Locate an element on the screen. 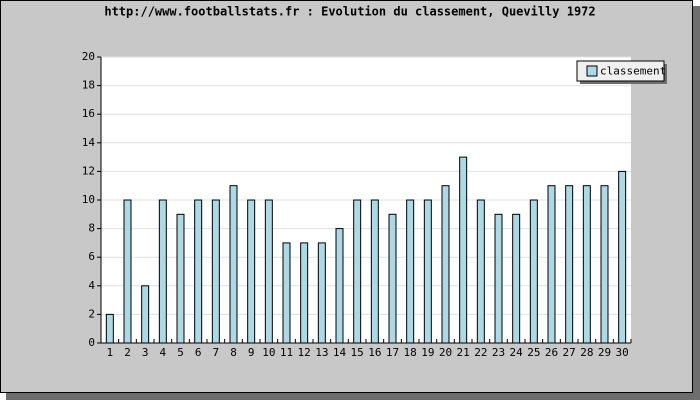 Image resolution: width=700 pixels, height=404 pixels. x-tick-label: 7 is located at coordinates (216, 352).